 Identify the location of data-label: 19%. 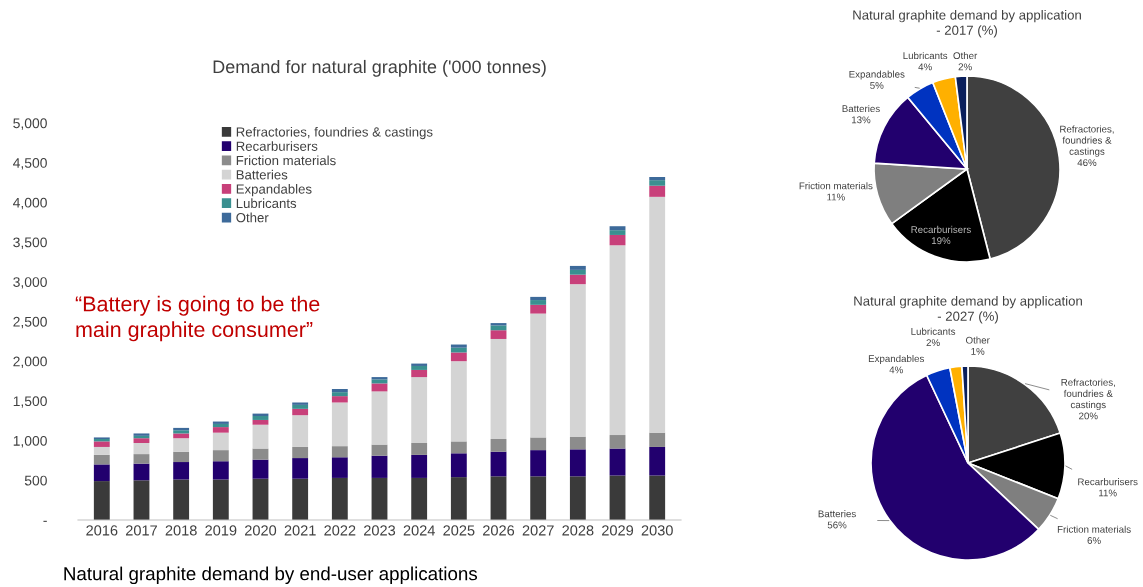
(941, 241).